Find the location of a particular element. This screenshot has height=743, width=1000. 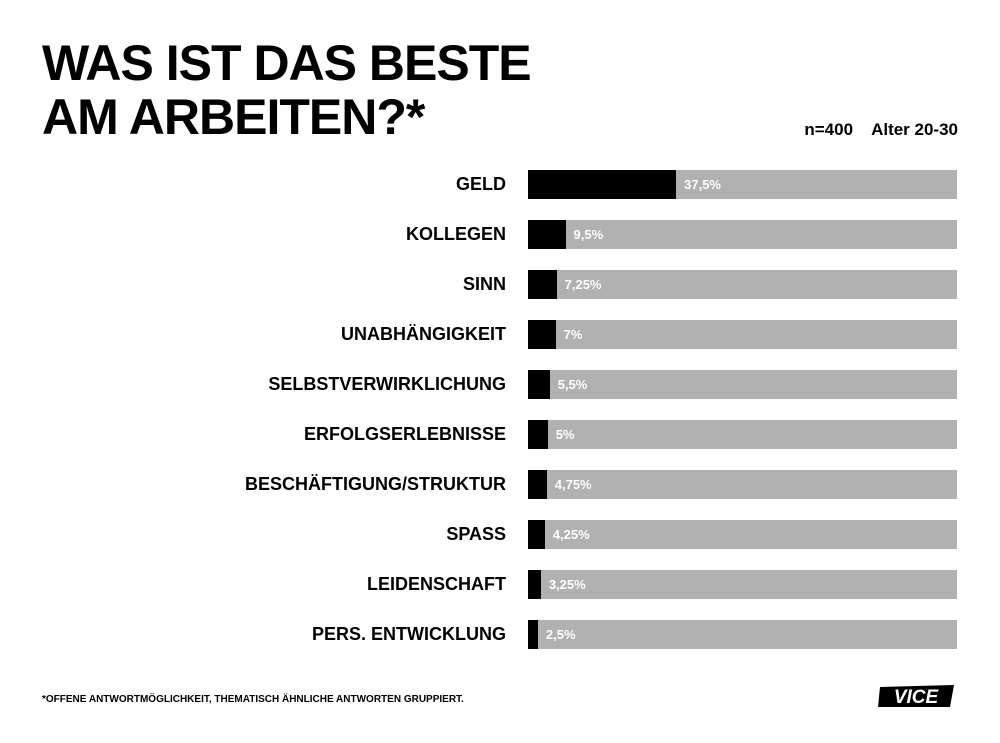

bar-row: BESCHÄFTIGUNG/STRUKTUR 4,75% is located at coordinates (500, 484).